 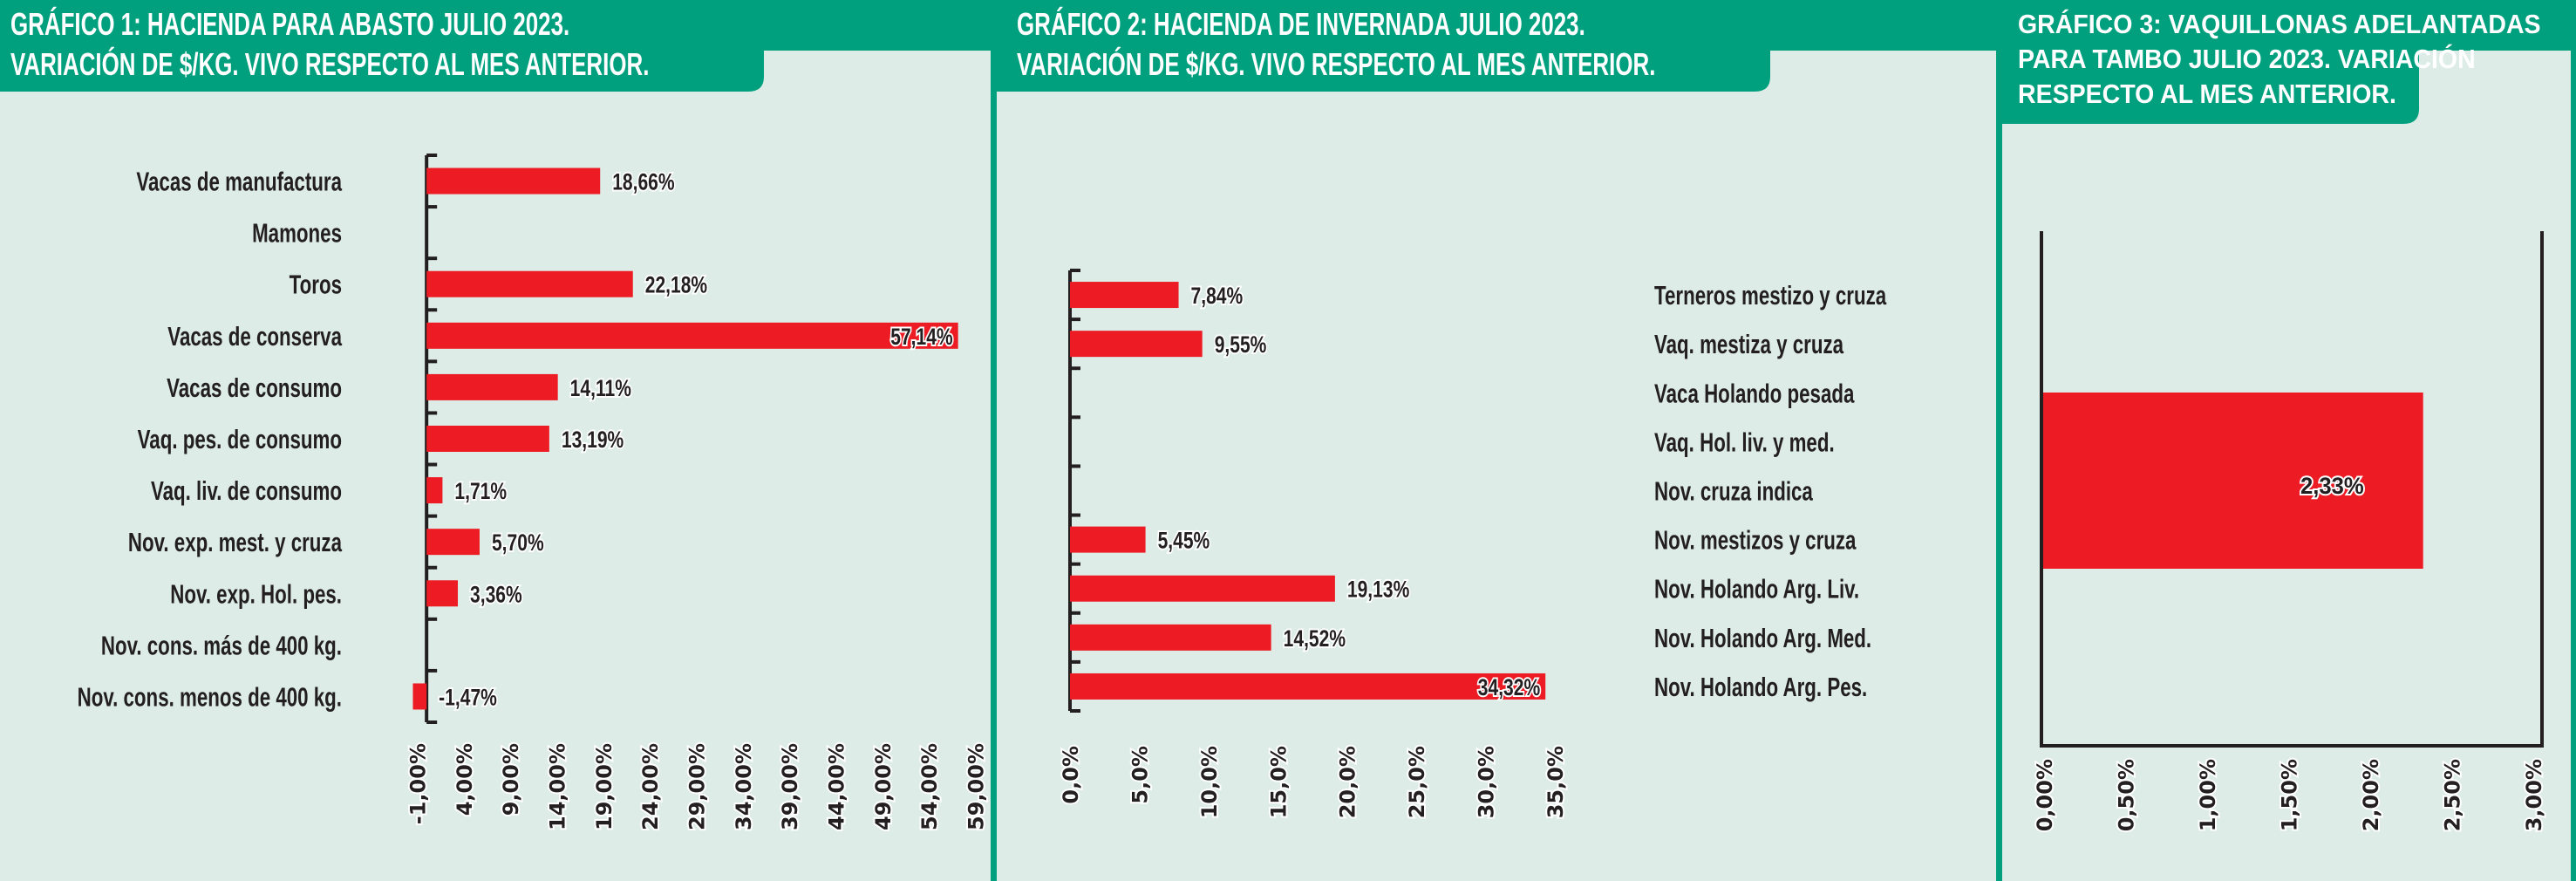 What do you see at coordinates (2279, 24) in the screenshot?
I see `chart-title: GRÁFICO 3: VAQUILLONAS ADELANTADAS` at bounding box center [2279, 24].